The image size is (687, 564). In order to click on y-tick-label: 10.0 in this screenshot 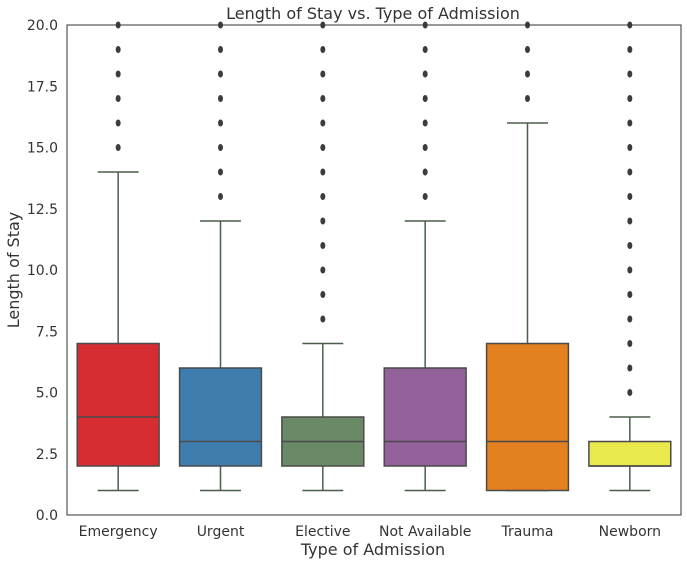, I will do `click(42, 271)`.